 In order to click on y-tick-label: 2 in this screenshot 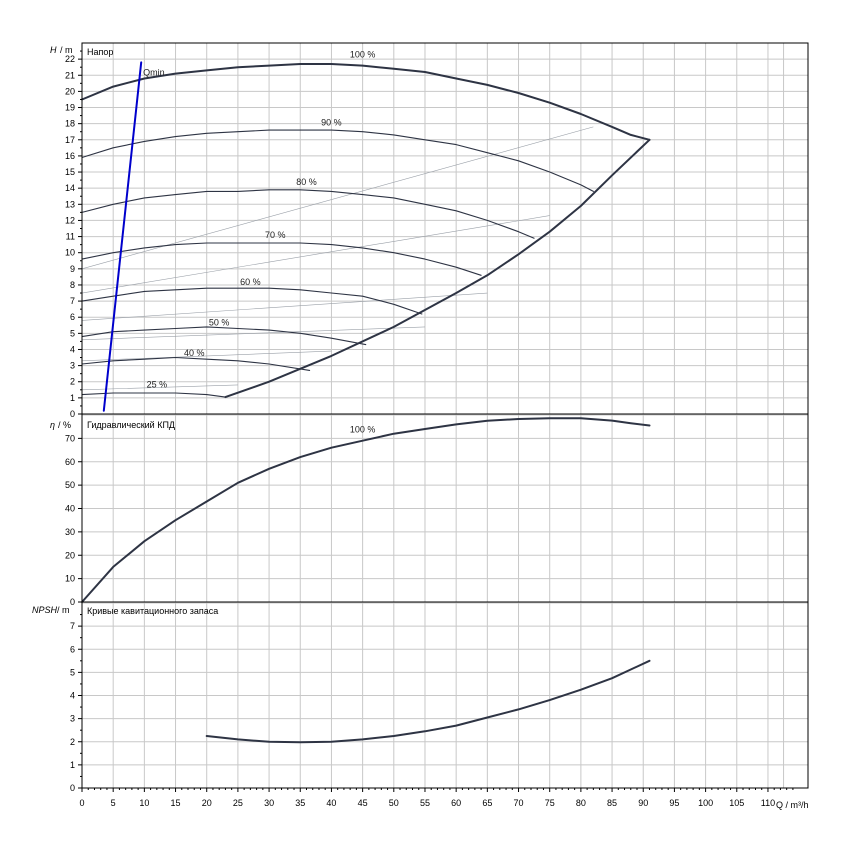, I will do `click(72, 742)`.